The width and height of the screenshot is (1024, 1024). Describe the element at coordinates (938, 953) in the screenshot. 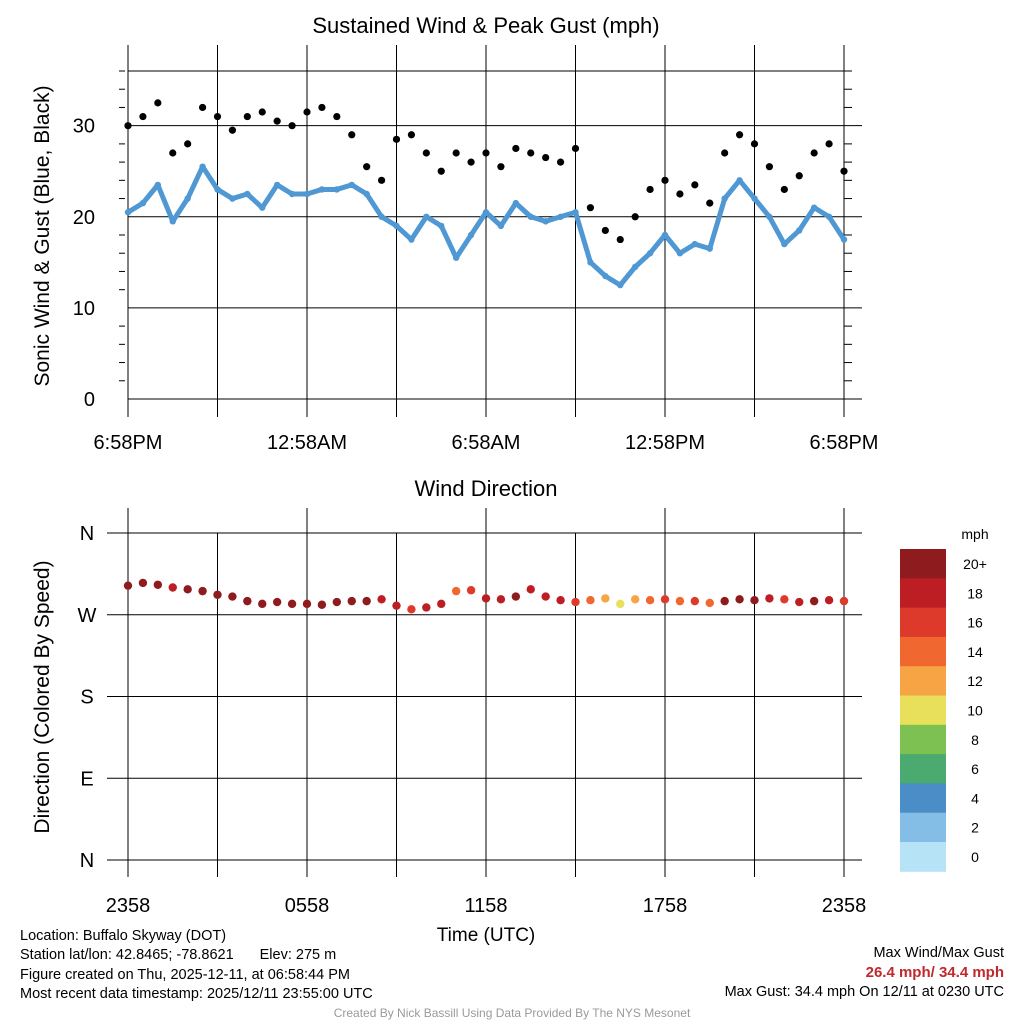

I see `max-summary-title: Max Wind/Max Gust` at that location.